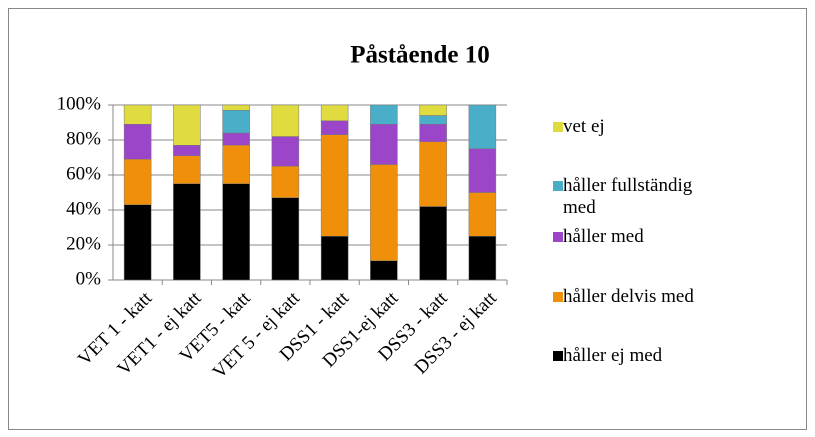 The image size is (815, 437). I want to click on legend-item: håller med, so click(603, 236).